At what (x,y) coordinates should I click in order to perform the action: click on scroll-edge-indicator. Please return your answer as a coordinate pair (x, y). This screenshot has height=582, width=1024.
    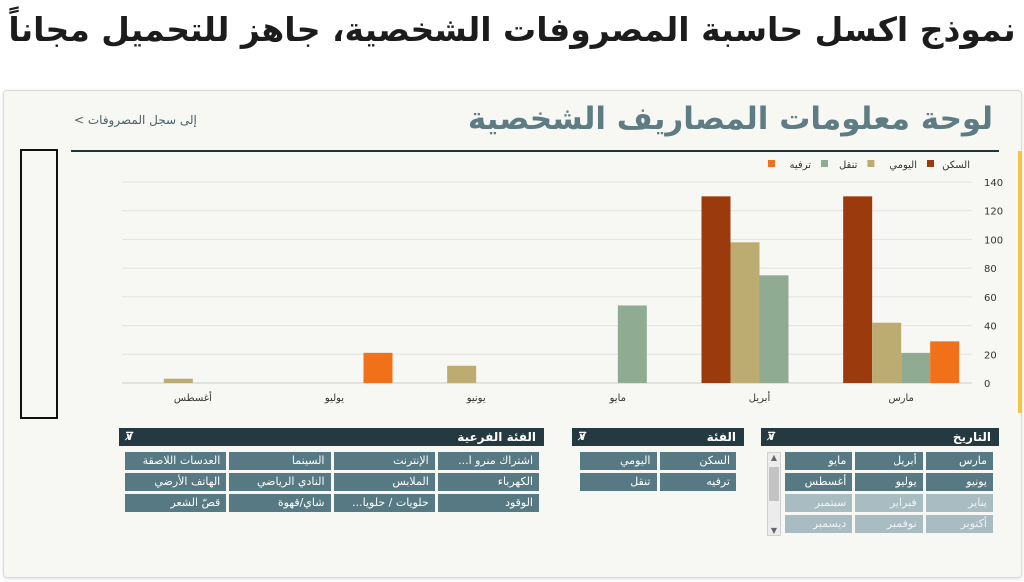
    Looking at the image, I should click on (1020, 282).